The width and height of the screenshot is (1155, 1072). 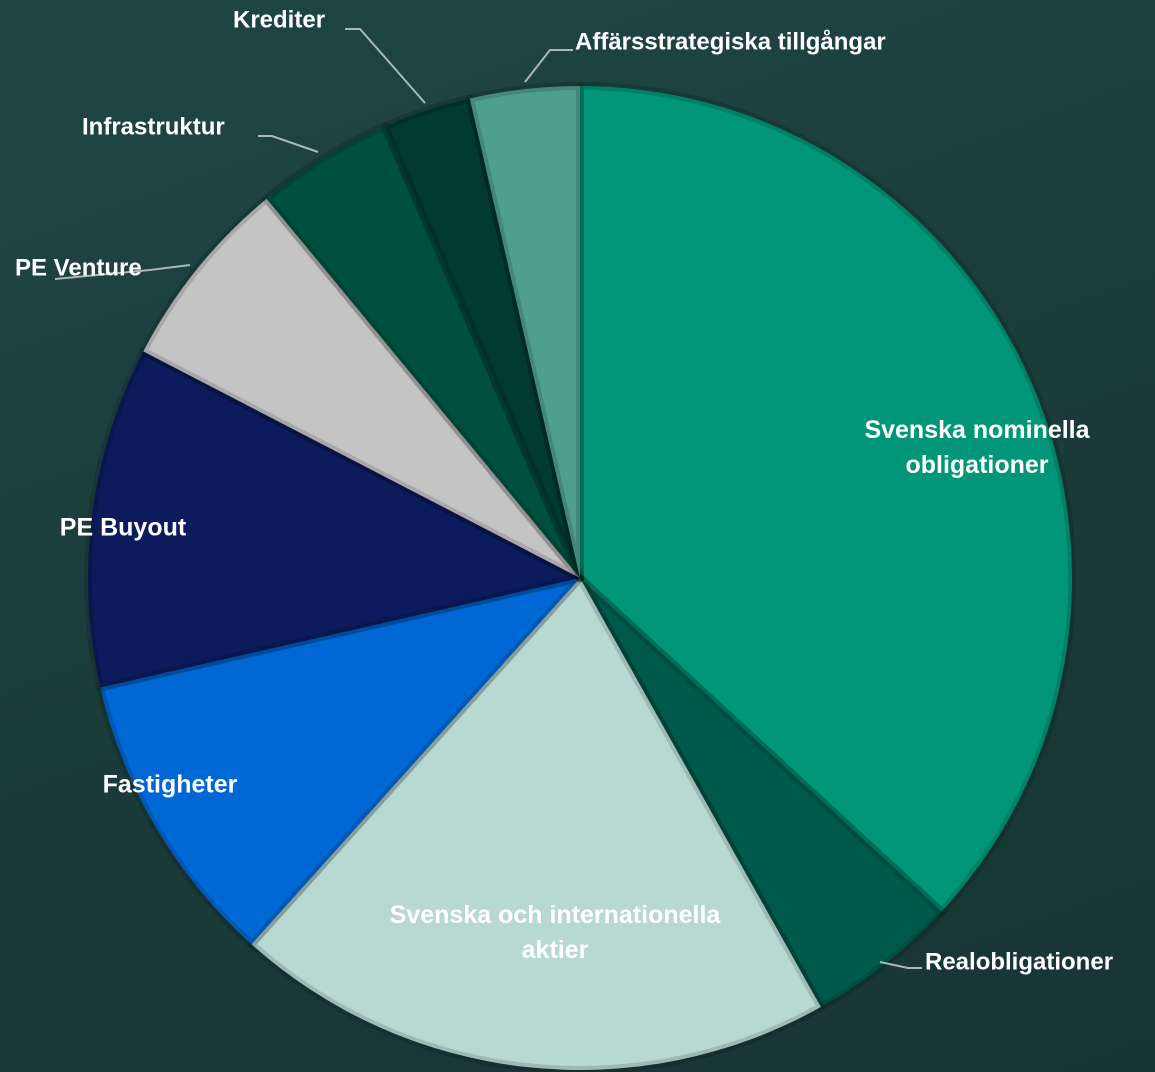 I want to click on slice-label: Svenska nominella obligationer, so click(x=977, y=447).